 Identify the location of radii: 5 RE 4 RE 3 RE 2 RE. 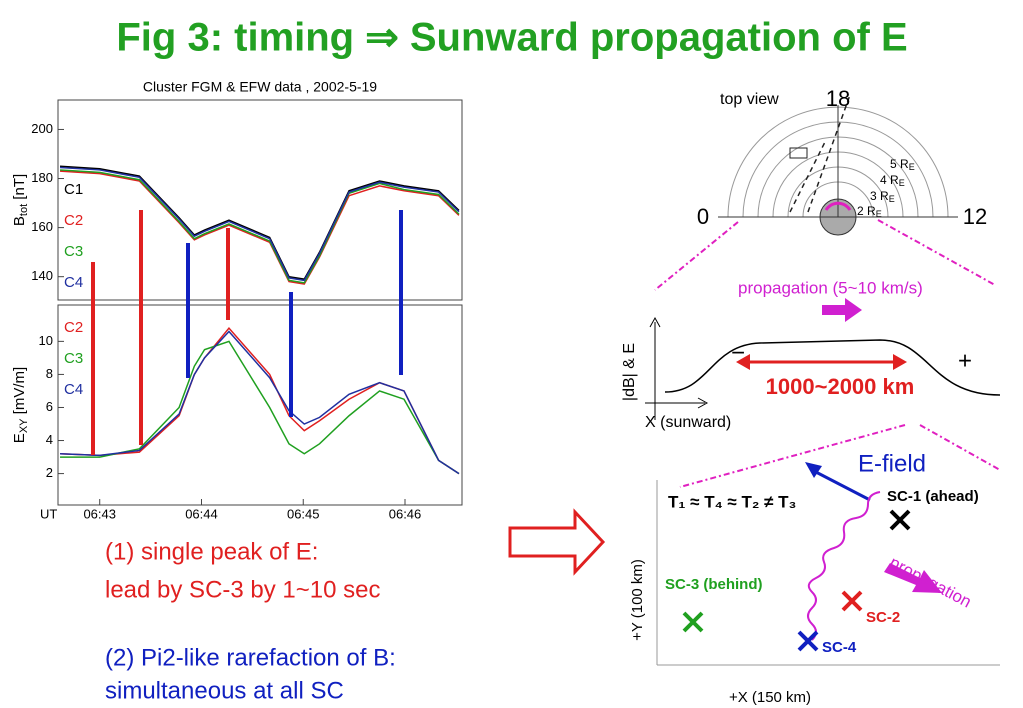
(886, 188).